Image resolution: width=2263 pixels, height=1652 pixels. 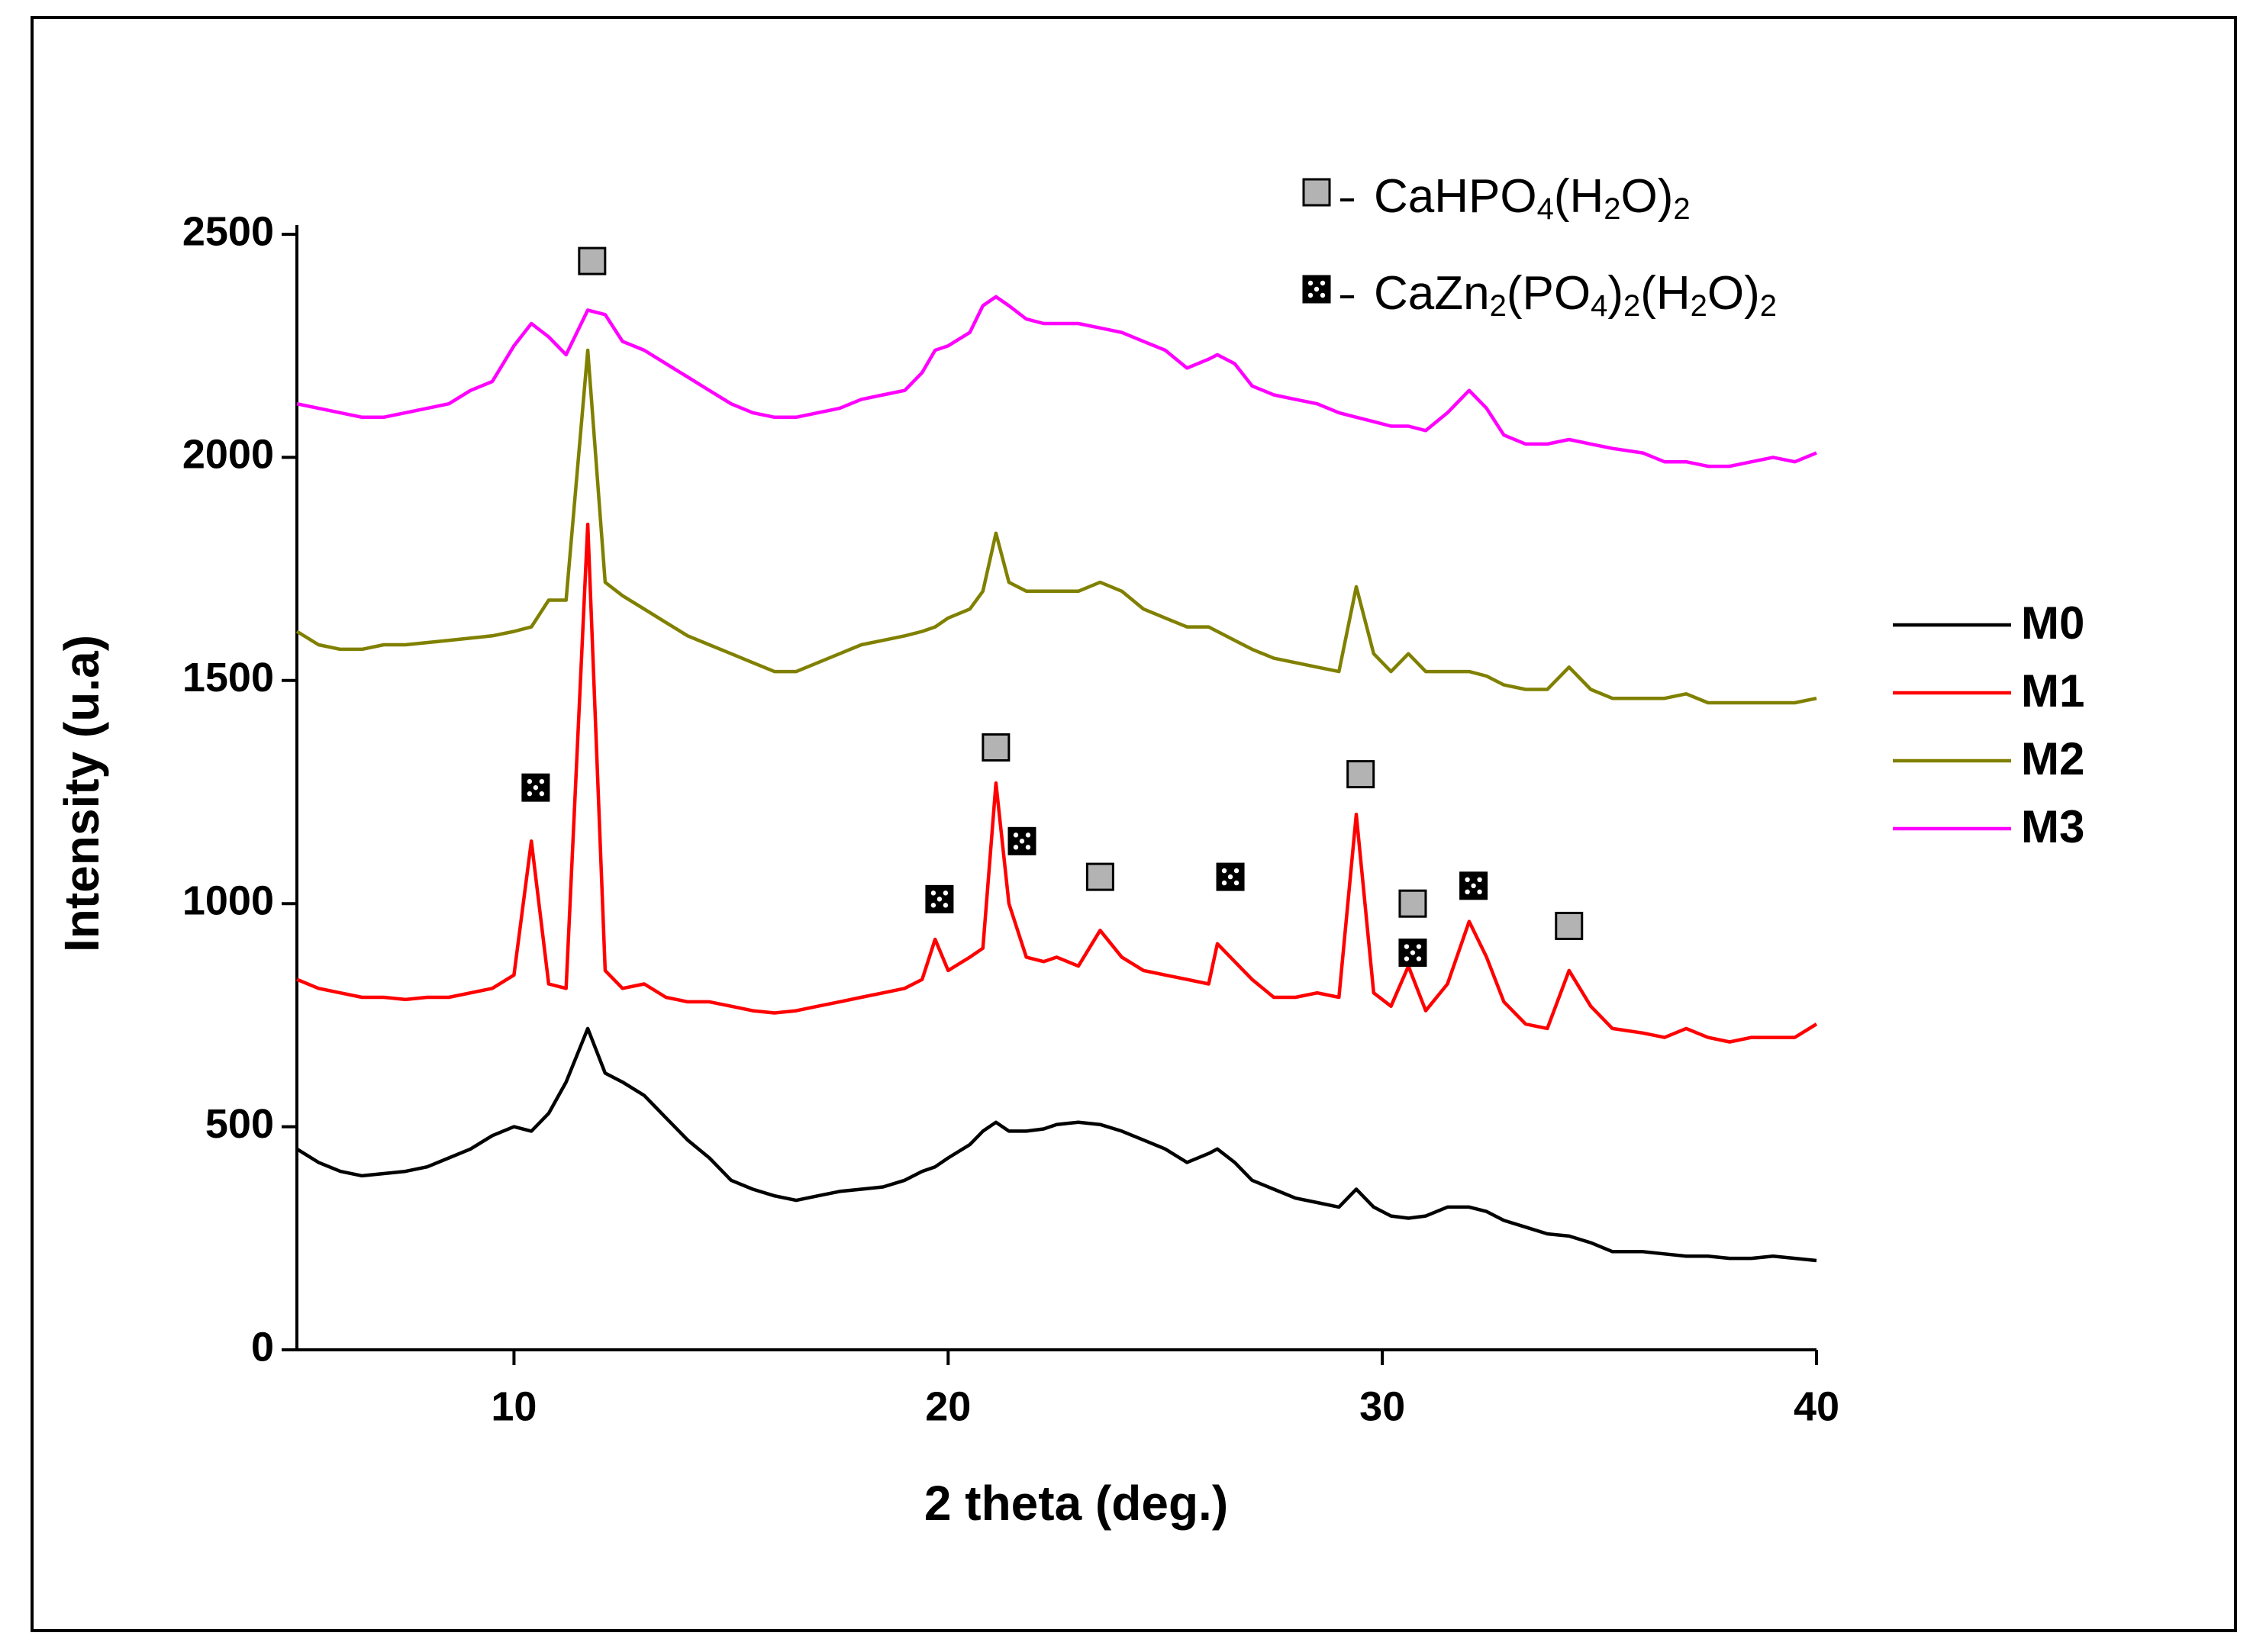 What do you see at coordinates (228, 231) in the screenshot?
I see `y-tick-label: 2500` at bounding box center [228, 231].